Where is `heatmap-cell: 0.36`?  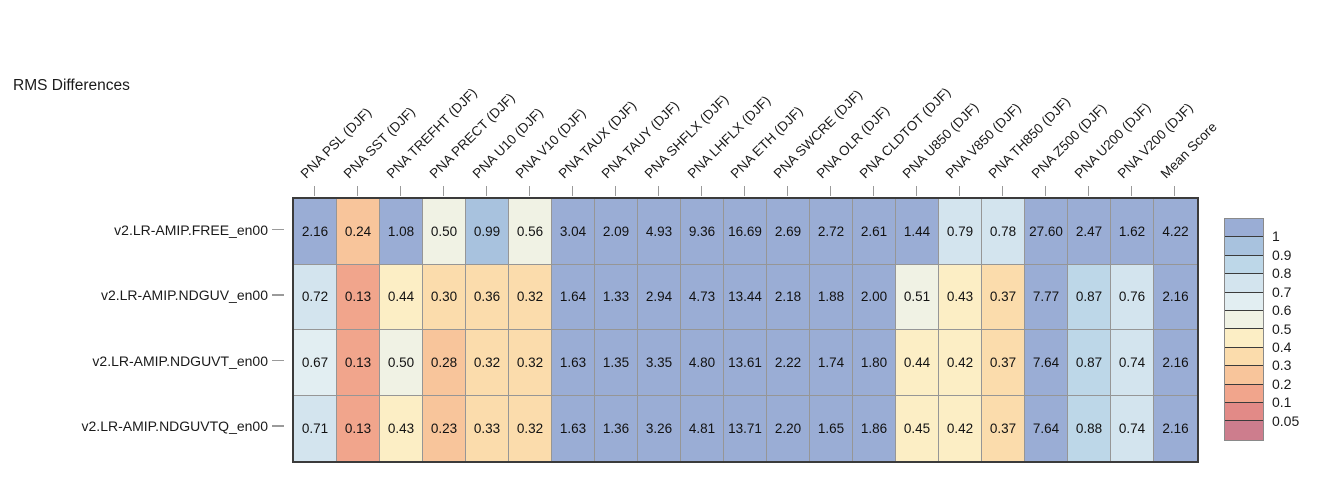 heatmap-cell: 0.36 is located at coordinates (487, 297).